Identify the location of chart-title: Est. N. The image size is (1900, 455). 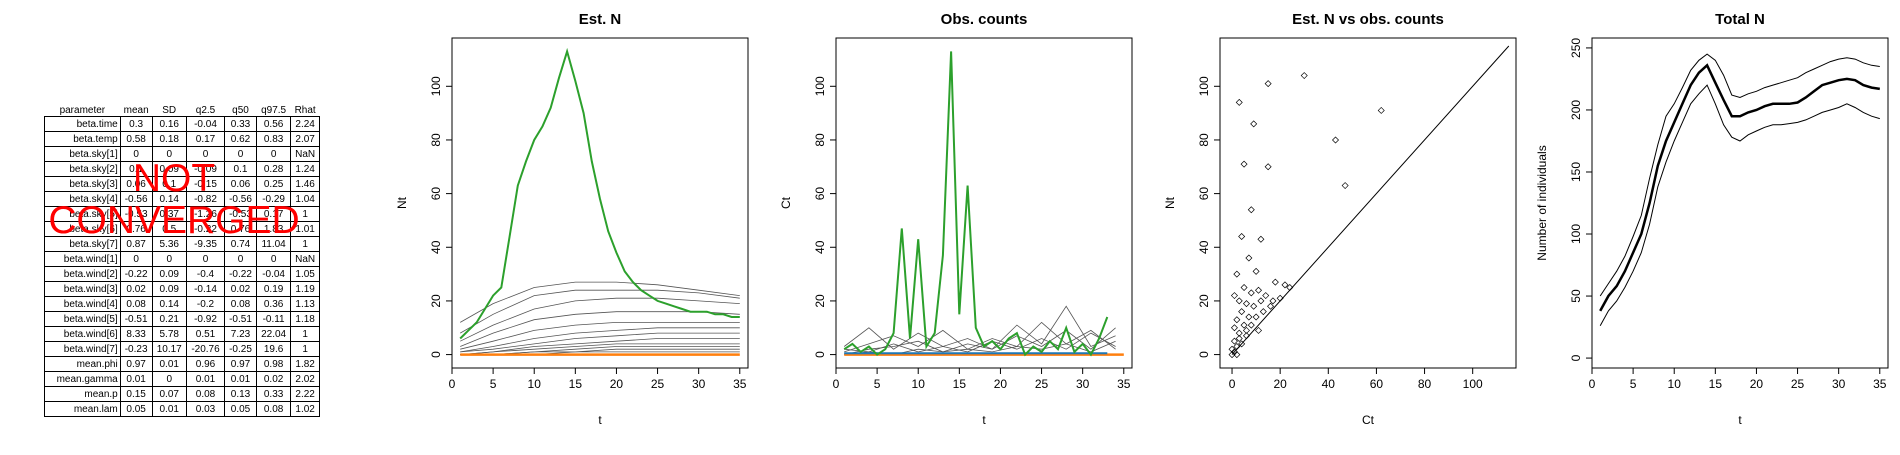
(600, 19).